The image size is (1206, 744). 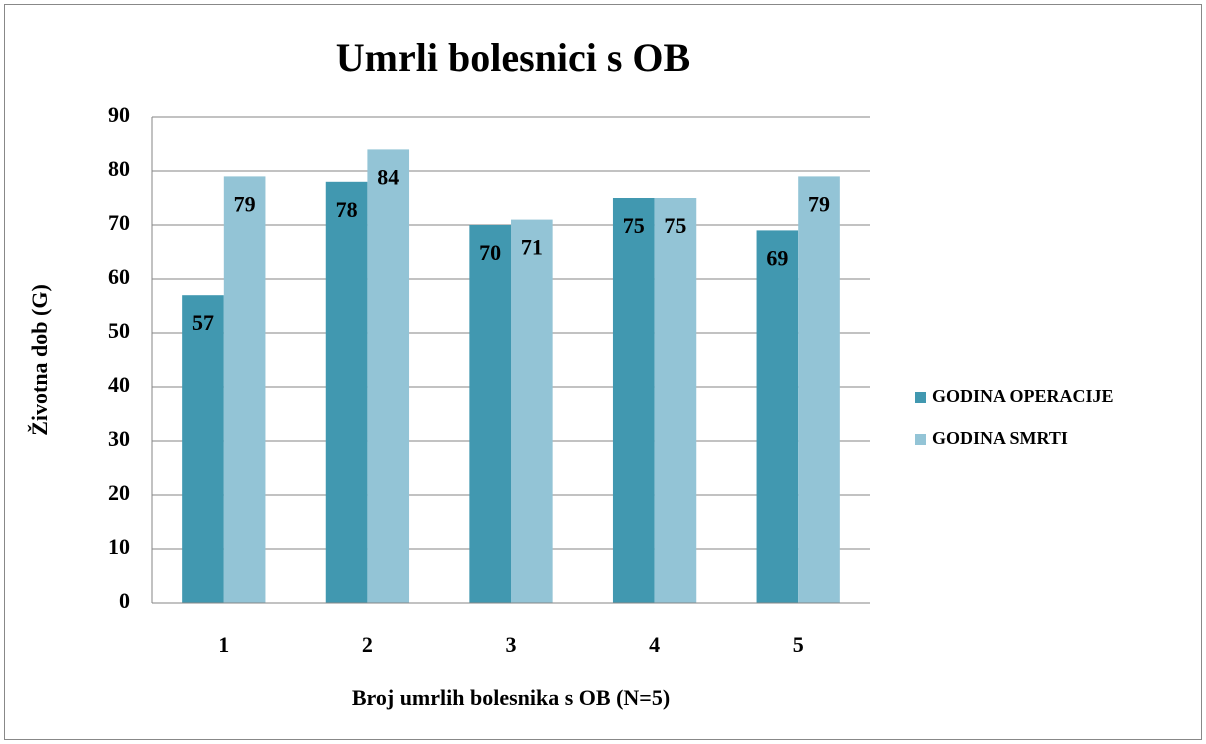 What do you see at coordinates (511, 644) in the screenshot?
I see `x-tick-label: 3` at bounding box center [511, 644].